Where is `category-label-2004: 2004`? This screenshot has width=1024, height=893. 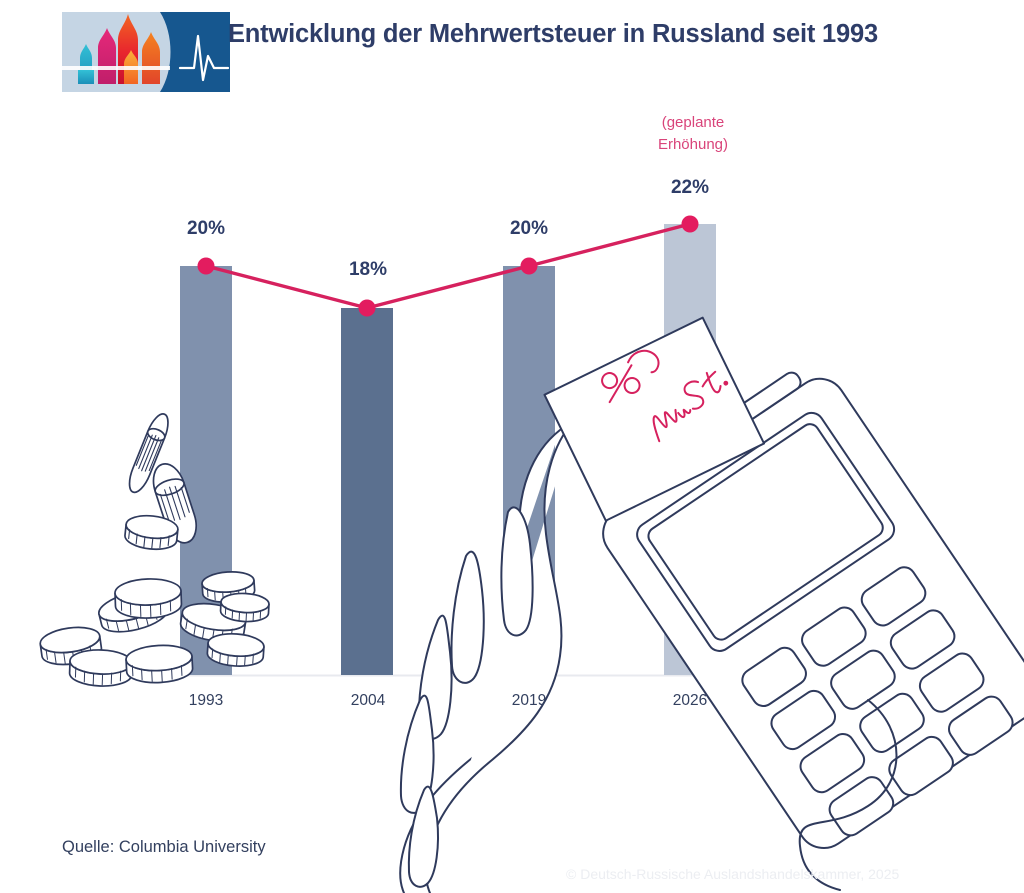
category-label-2004: 2004 is located at coordinates (368, 700).